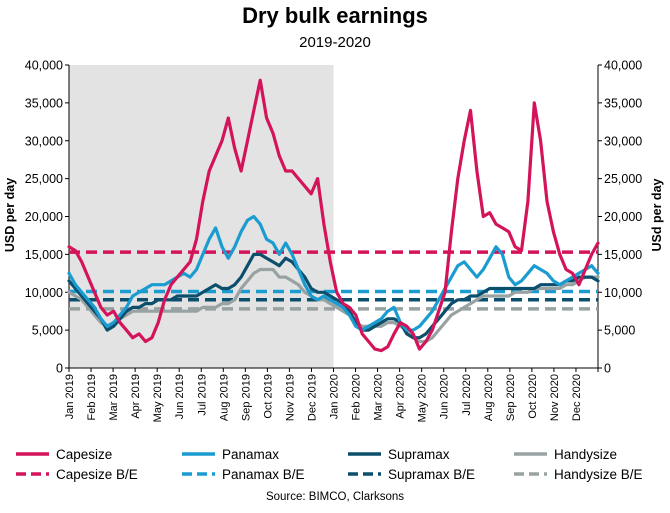 This screenshot has height=513, width=670. What do you see at coordinates (268, 396) in the screenshot?
I see `x-tick-label: Oct 2019` at bounding box center [268, 396].